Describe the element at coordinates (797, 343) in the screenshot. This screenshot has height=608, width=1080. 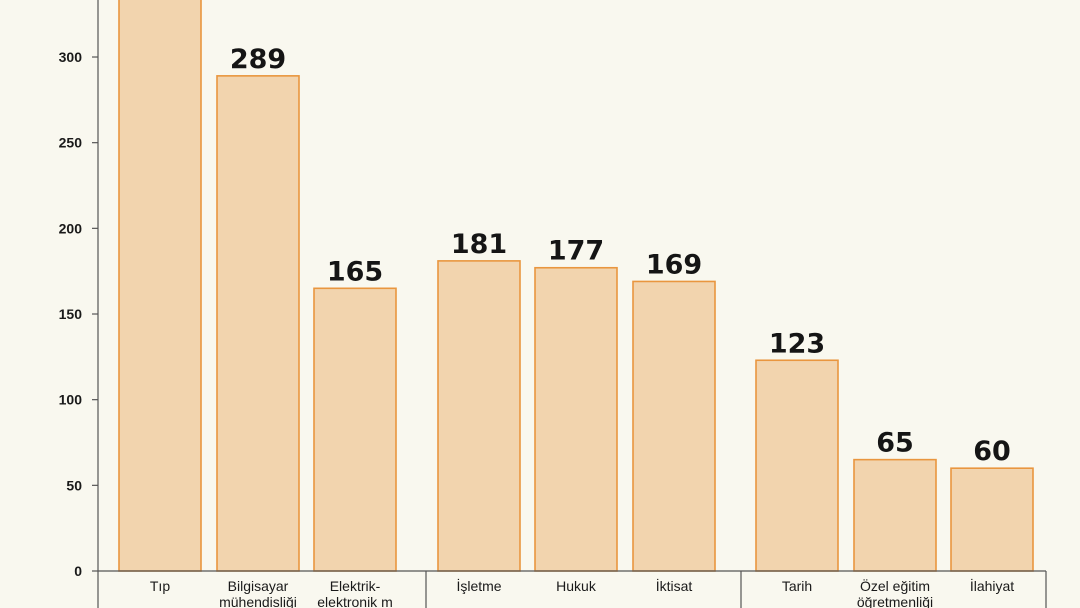
I see `bar-value-label: 123` at that location.